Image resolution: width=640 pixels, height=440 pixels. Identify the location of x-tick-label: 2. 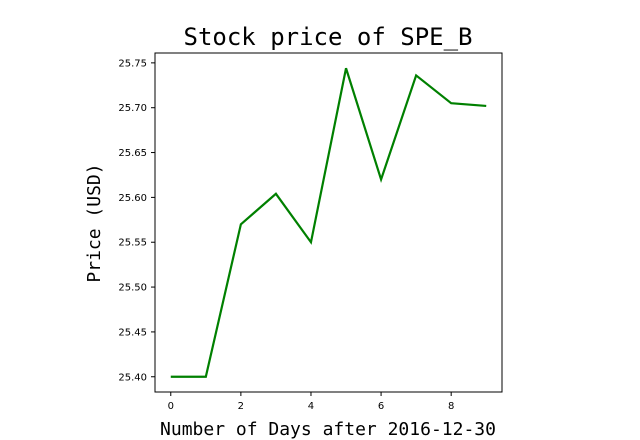
(241, 406).